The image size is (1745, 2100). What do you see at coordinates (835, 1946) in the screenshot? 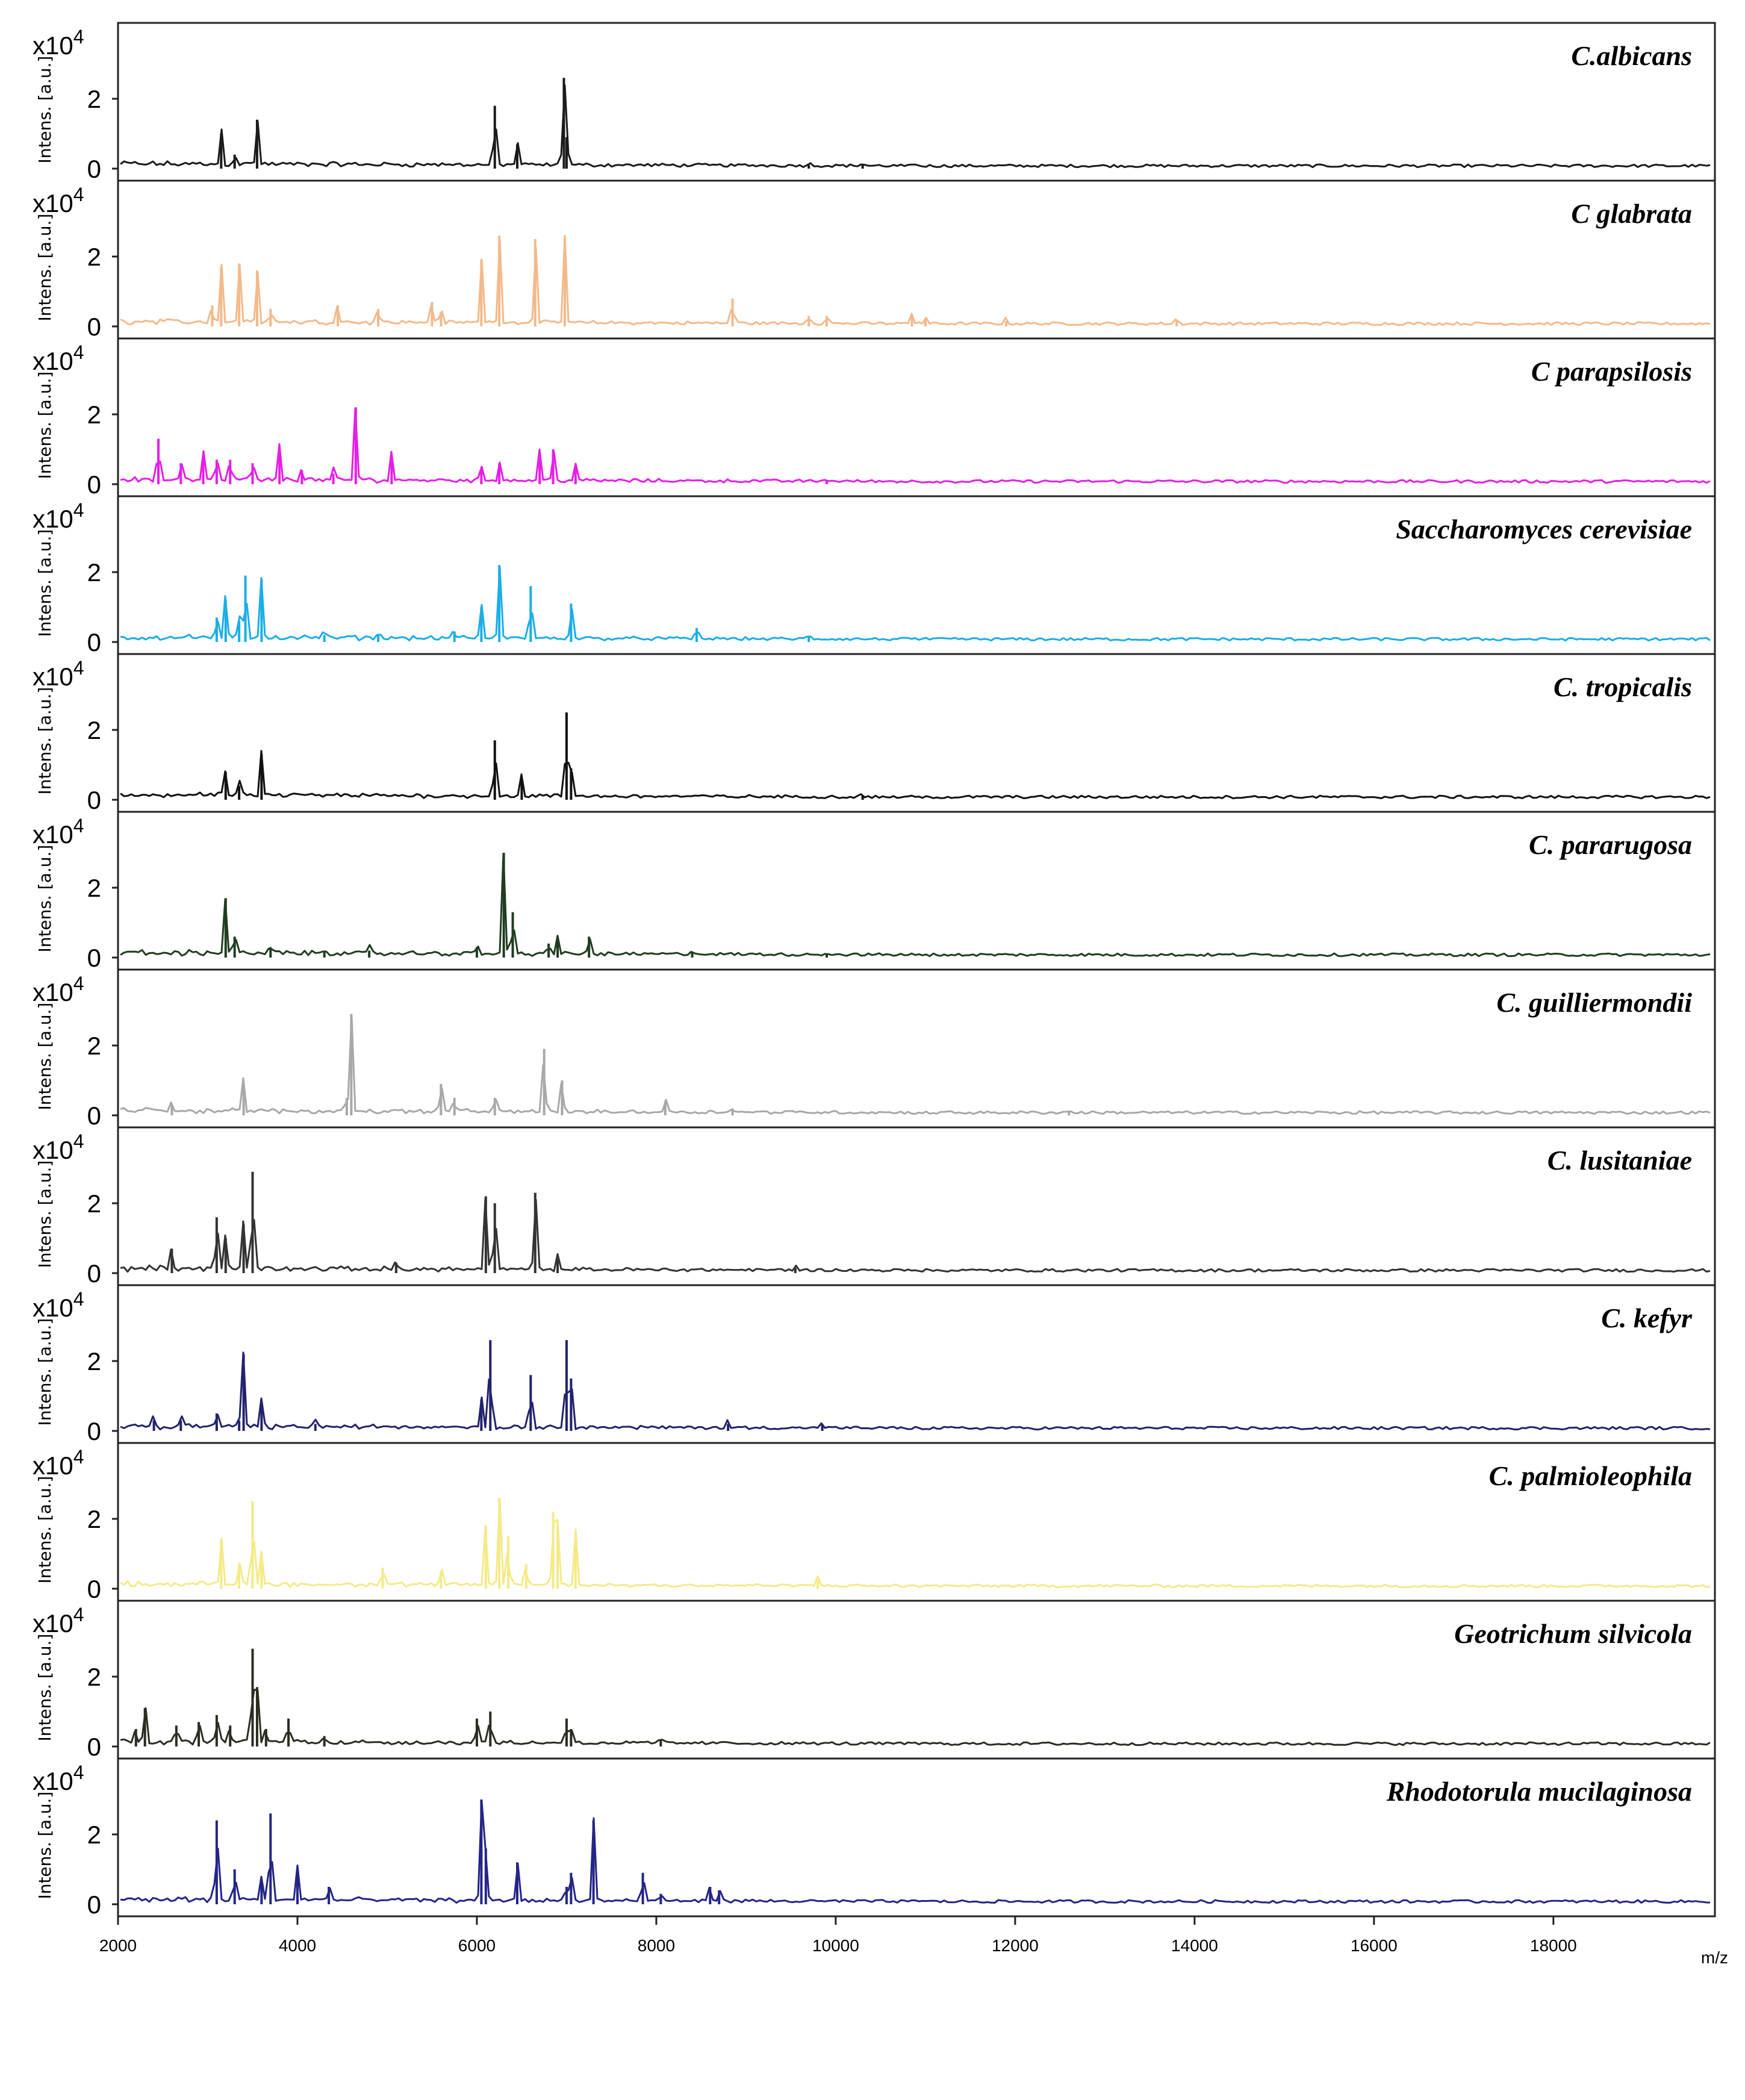
I see `x-tick-label: 10000` at bounding box center [835, 1946].